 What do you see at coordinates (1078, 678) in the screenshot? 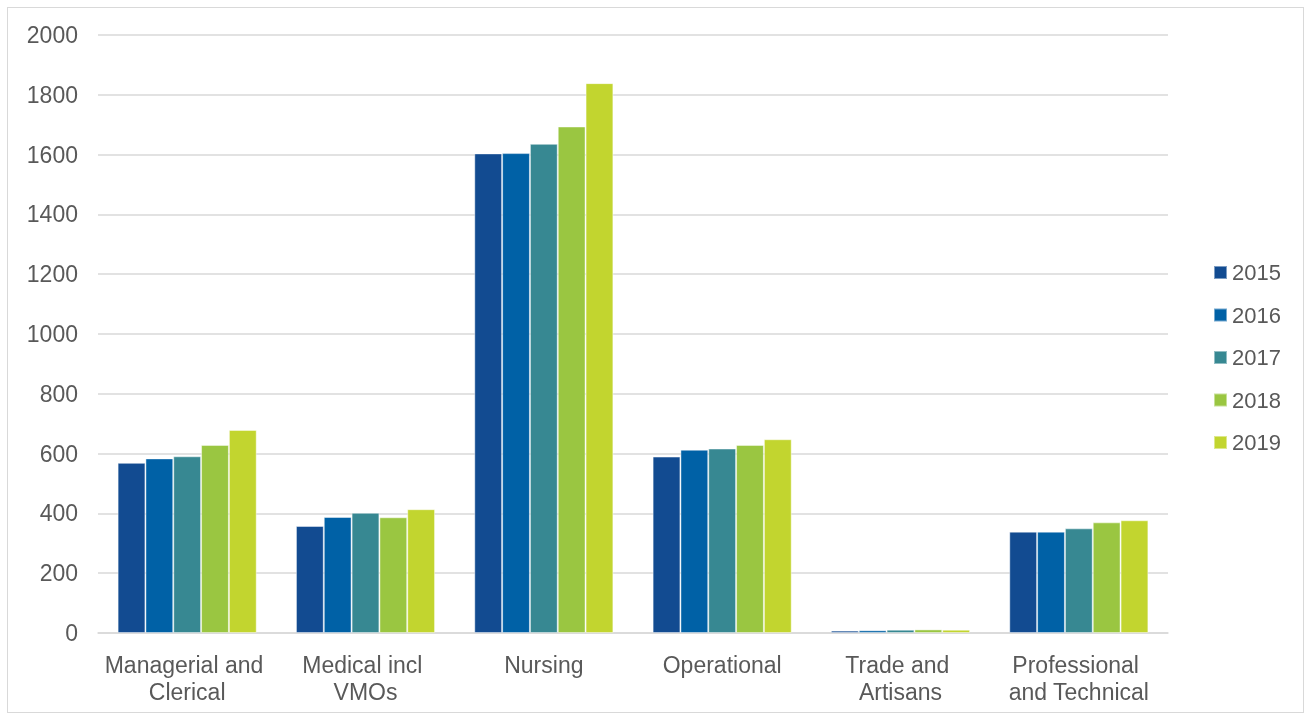
I see `x-tick-label: Professional and Technical` at bounding box center [1078, 678].